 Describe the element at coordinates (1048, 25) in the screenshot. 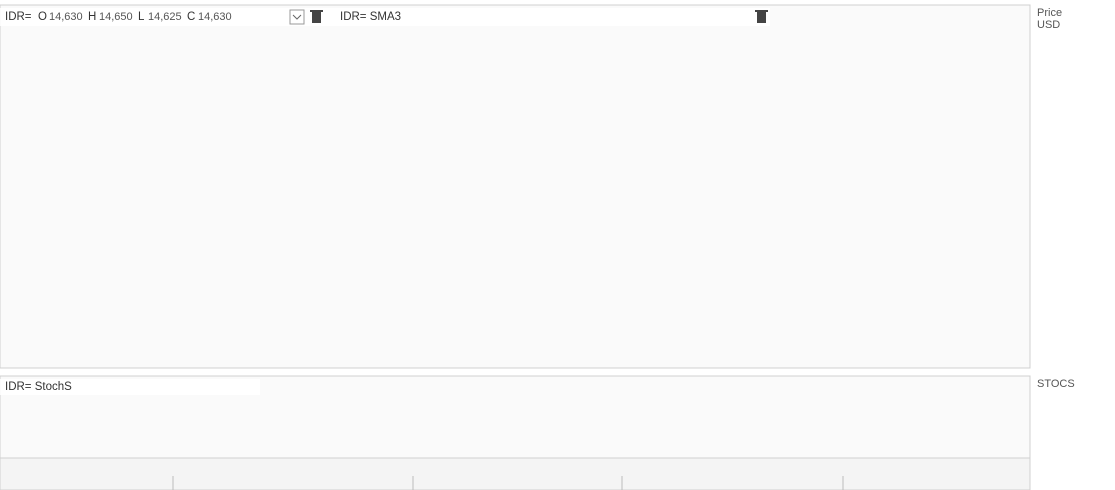

I see `axis-title: USD` at that location.